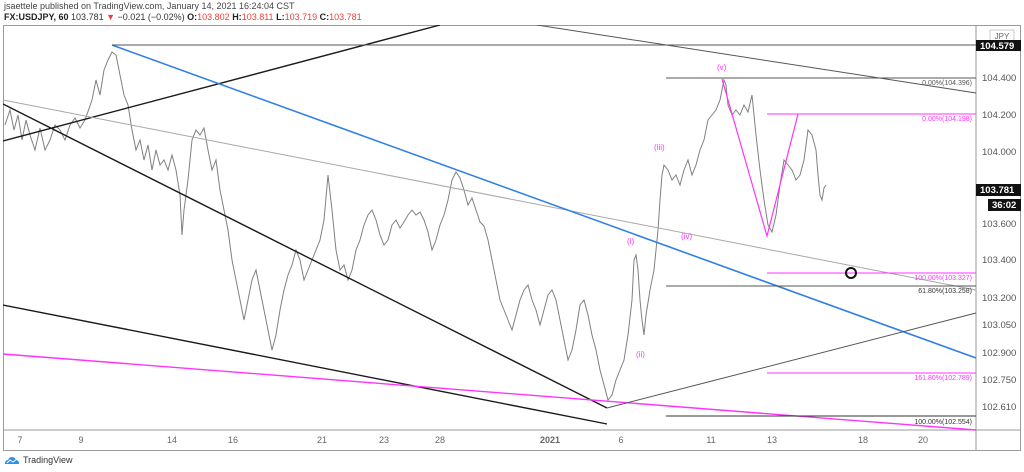 The width and height of the screenshot is (1024, 472). What do you see at coordinates (863, 440) in the screenshot?
I see `x-tick: 18` at bounding box center [863, 440].